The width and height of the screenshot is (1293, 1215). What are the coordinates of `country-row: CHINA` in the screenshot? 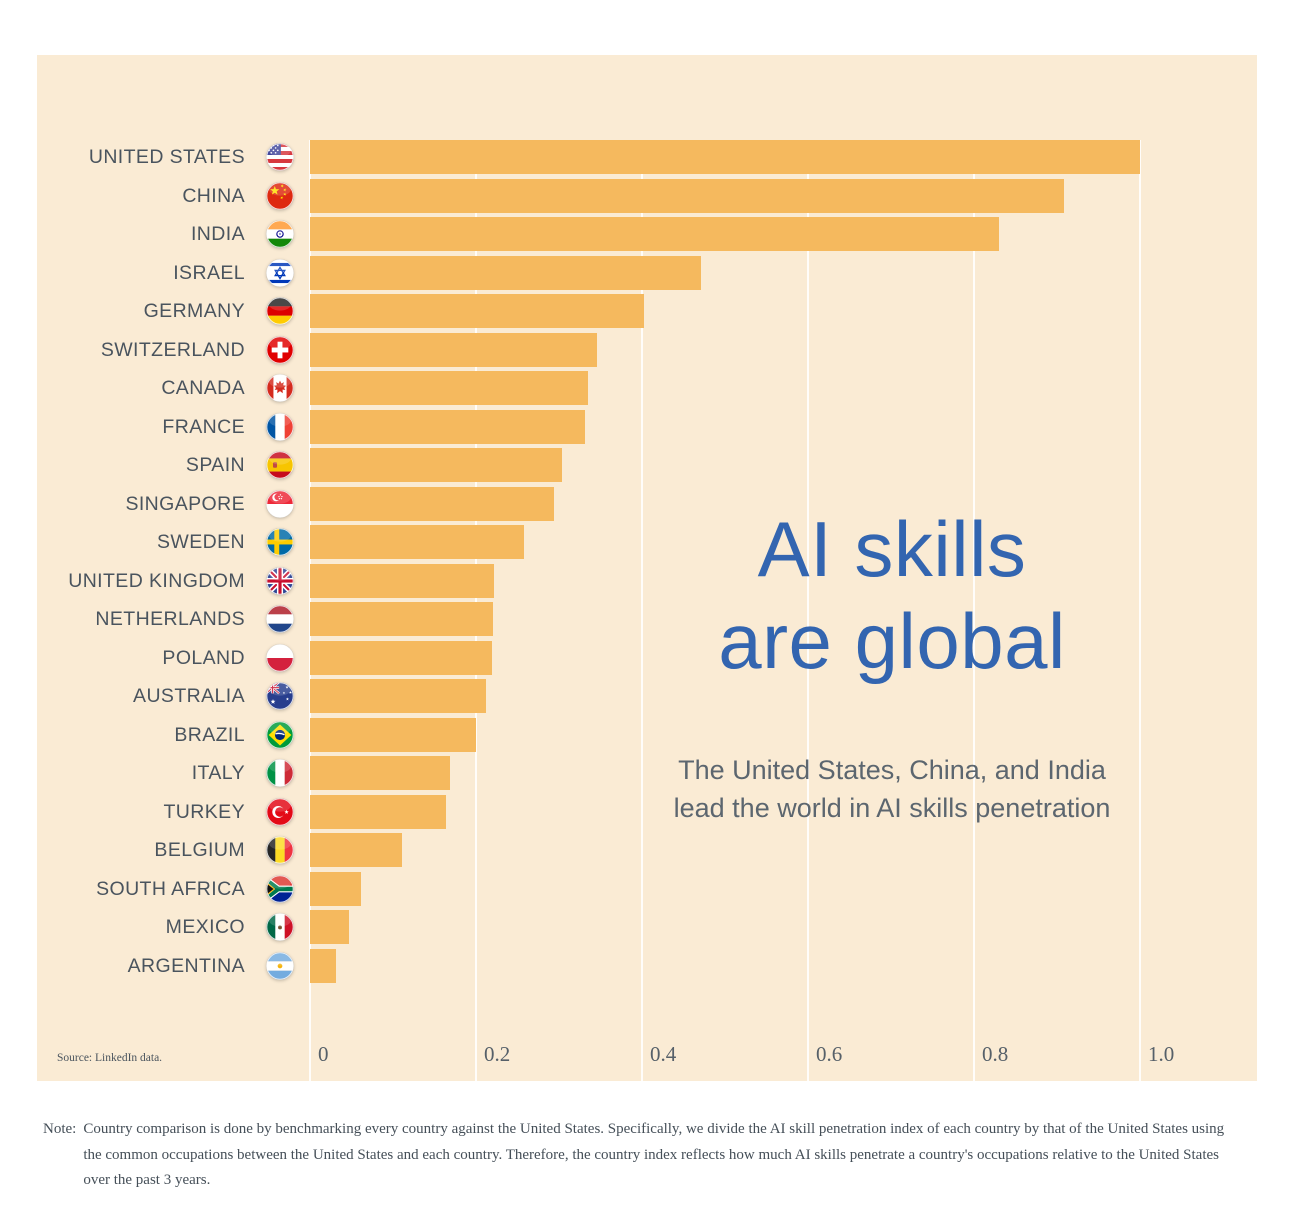 It's located at (647, 196).